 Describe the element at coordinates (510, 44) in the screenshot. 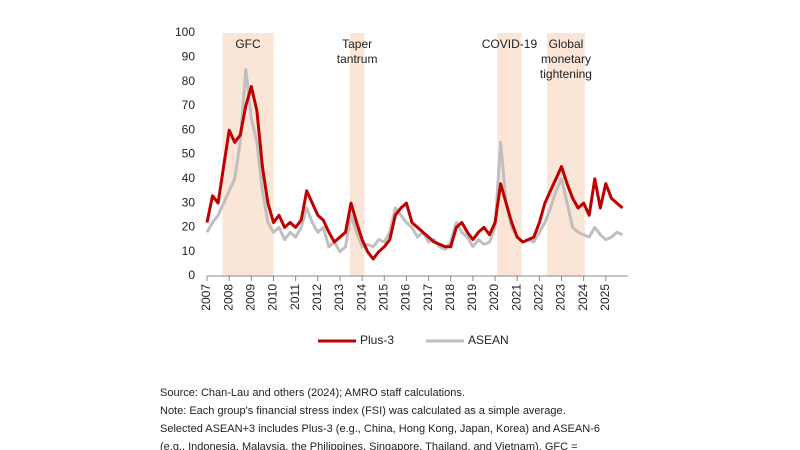

I see `period-label: COVID-19` at that location.